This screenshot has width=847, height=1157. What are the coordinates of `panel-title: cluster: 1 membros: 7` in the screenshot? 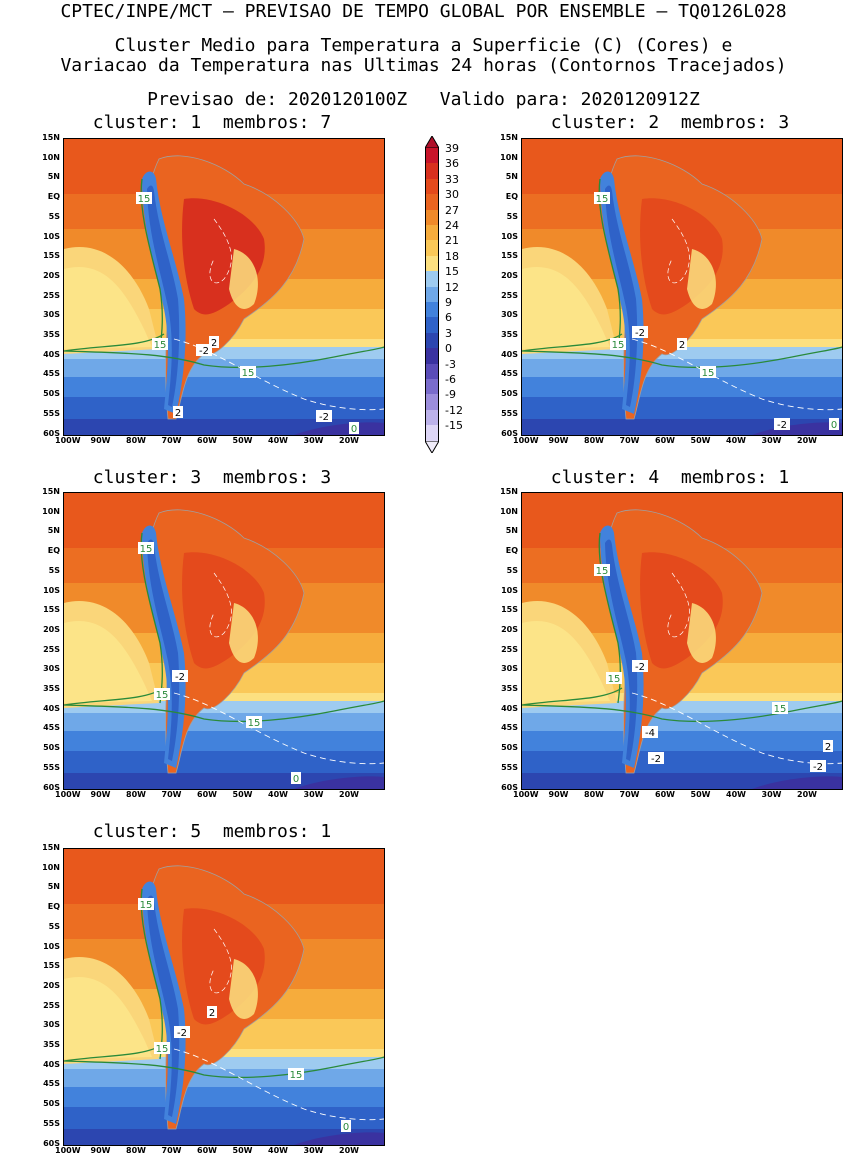 It's located at (212, 122).